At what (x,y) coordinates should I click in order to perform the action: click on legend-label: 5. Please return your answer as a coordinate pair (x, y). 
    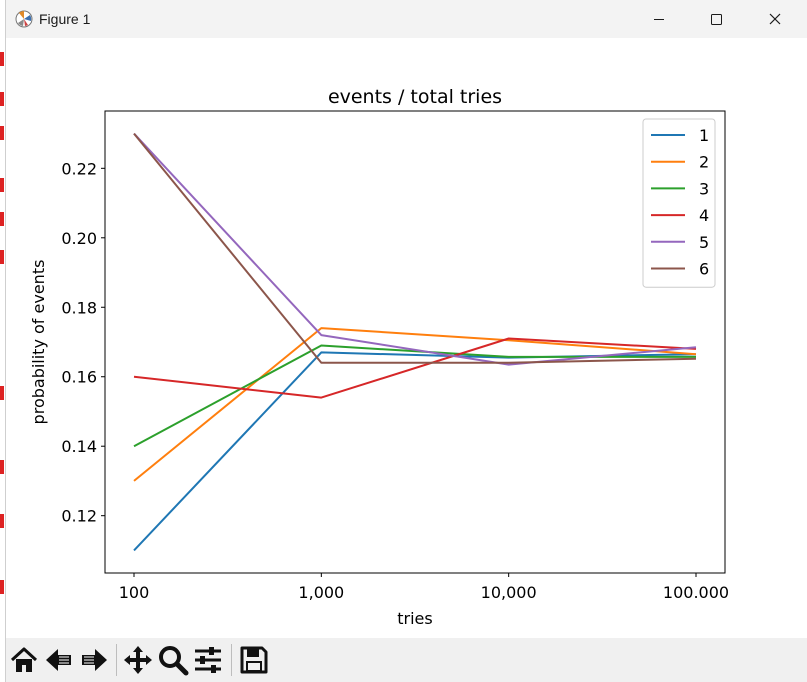
    Looking at the image, I should click on (704, 242).